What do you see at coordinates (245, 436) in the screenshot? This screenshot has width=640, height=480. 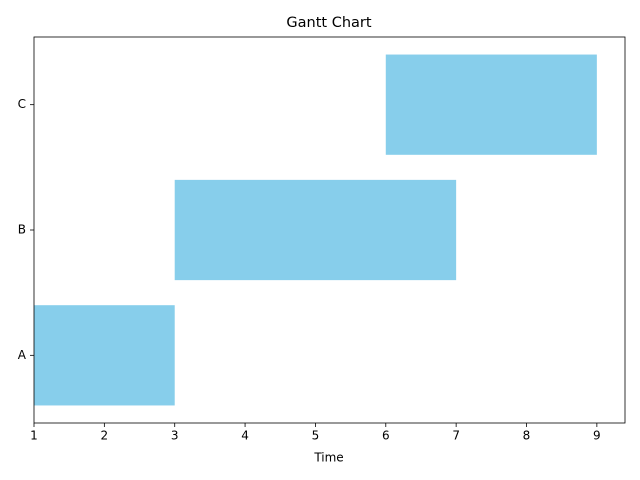 I see `x-tick-label: 4` at bounding box center [245, 436].